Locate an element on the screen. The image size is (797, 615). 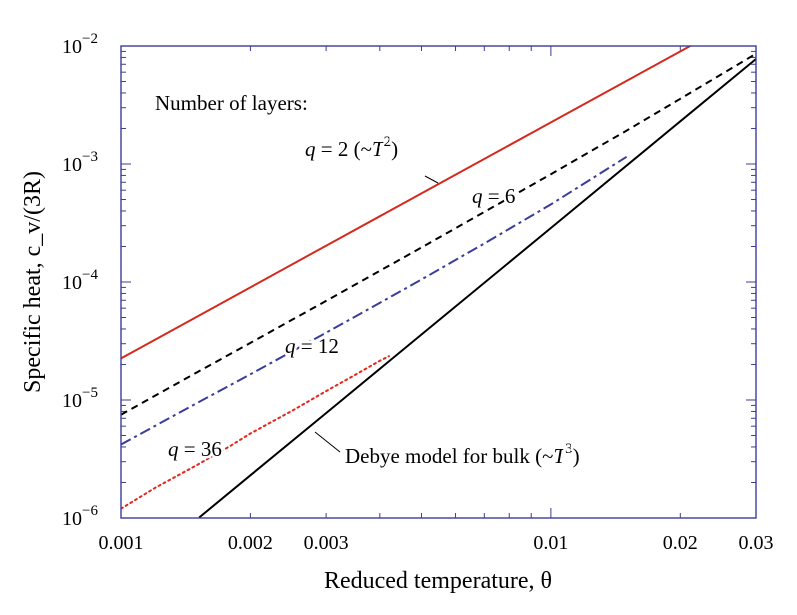
y-tick-label: 10⁻⁴ is located at coordinates (80, 280).